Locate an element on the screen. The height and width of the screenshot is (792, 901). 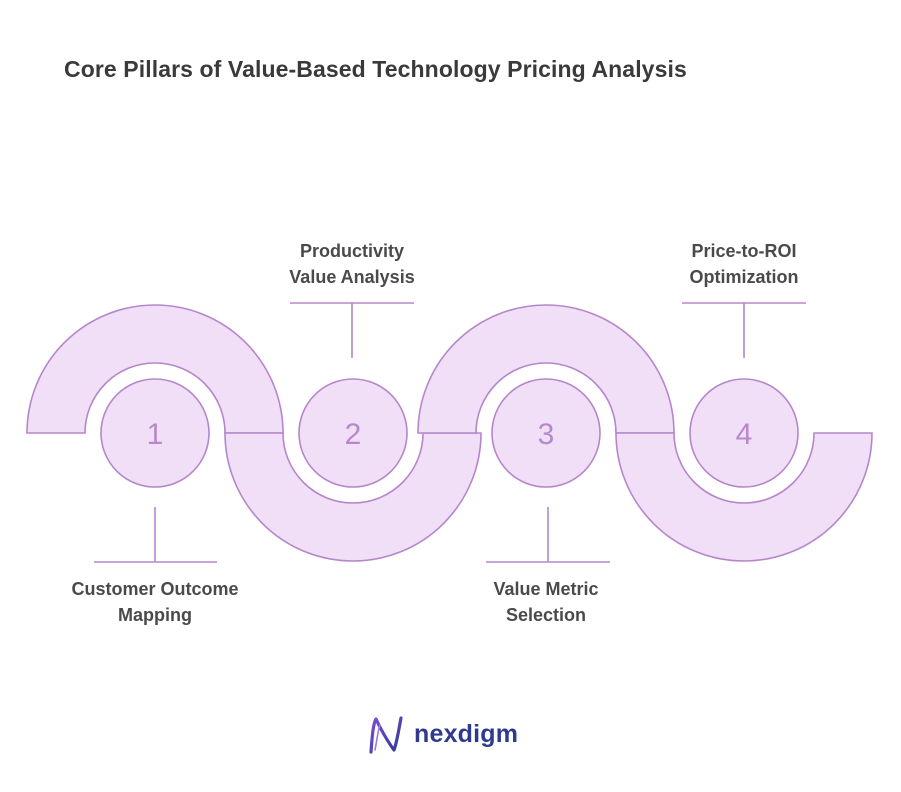
nexdigm-logo-icon is located at coordinates (386, 735).